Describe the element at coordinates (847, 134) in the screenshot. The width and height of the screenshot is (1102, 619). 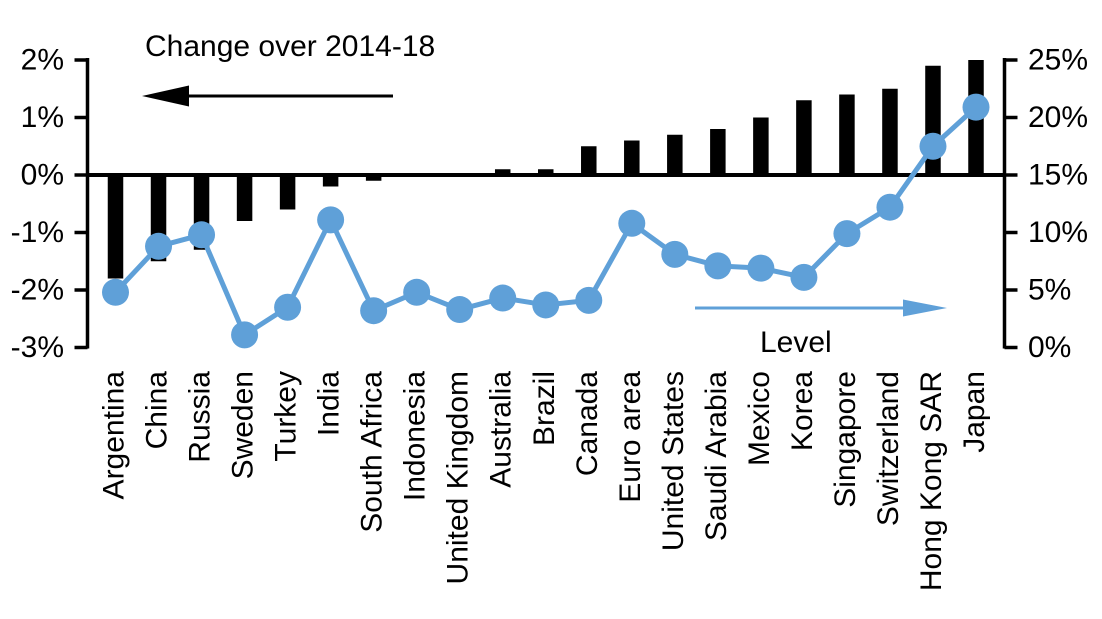
I see `bar-singapore` at that location.